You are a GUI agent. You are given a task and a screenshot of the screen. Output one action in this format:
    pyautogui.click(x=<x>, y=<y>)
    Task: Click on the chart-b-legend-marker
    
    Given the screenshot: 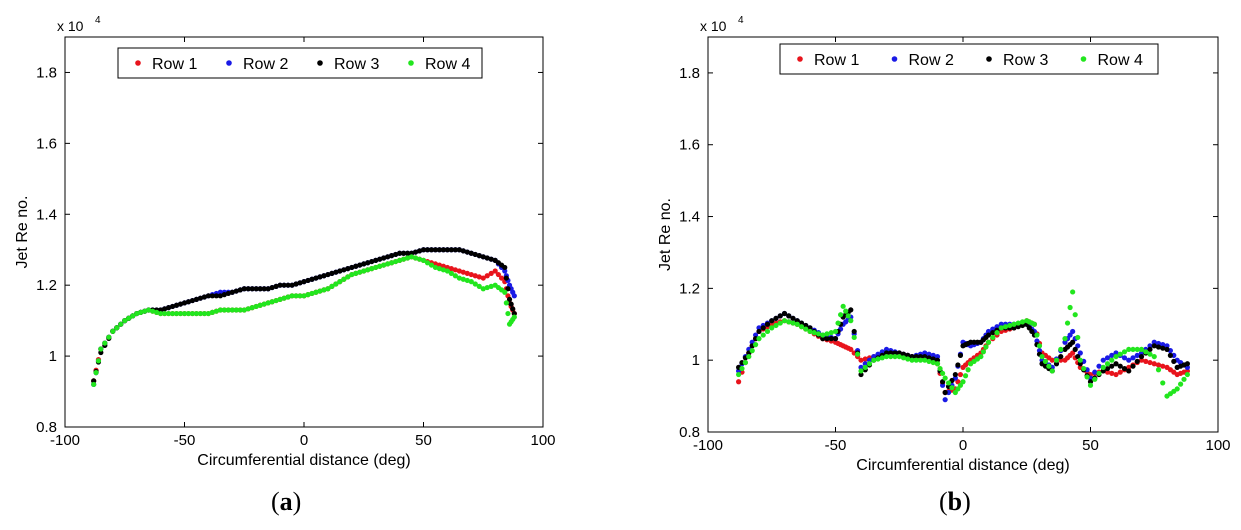 What is the action you would take?
    pyautogui.click(x=989, y=59)
    